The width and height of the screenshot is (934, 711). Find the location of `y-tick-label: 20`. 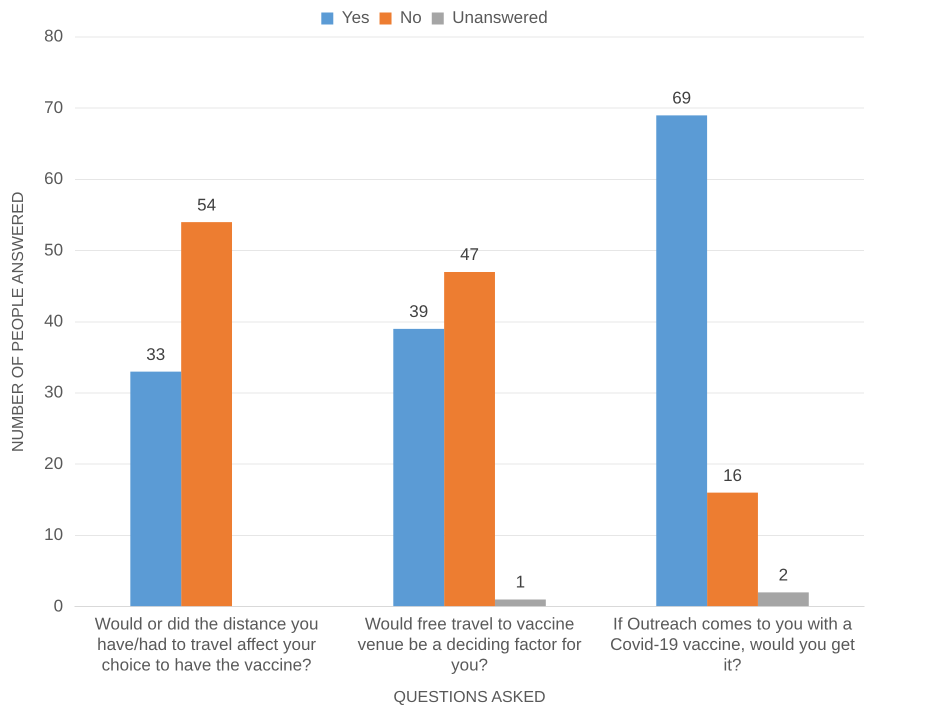

y-tick-label: 20 is located at coordinates (54, 463).